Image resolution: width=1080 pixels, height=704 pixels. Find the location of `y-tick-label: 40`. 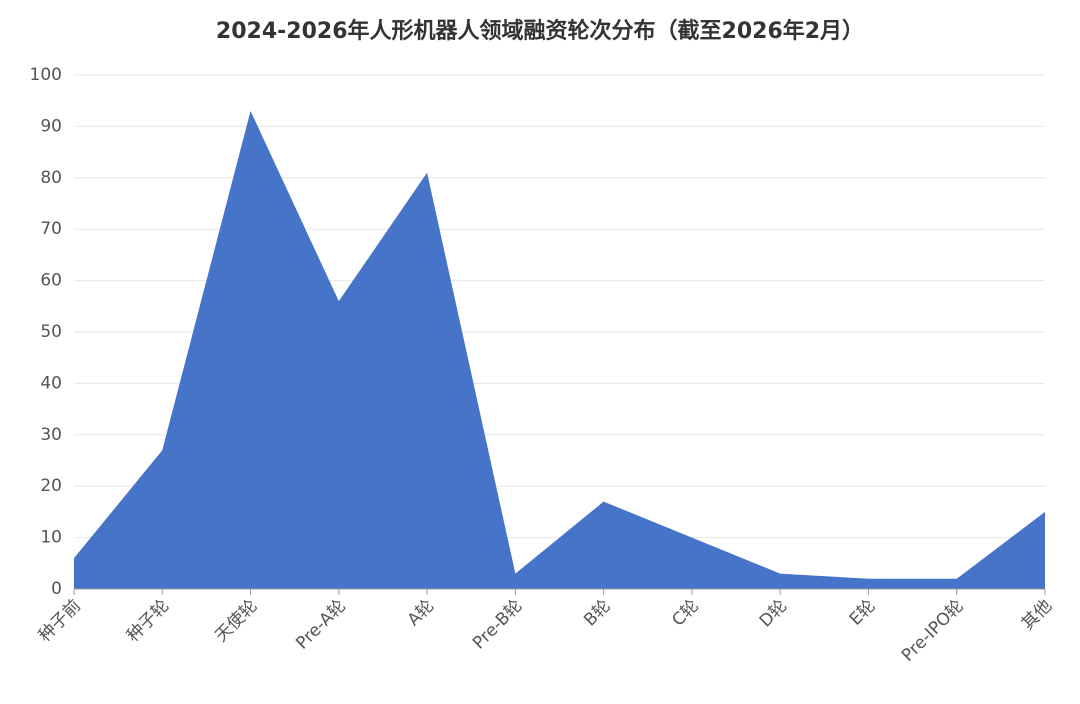

y-tick-label: 40 is located at coordinates (51, 383).